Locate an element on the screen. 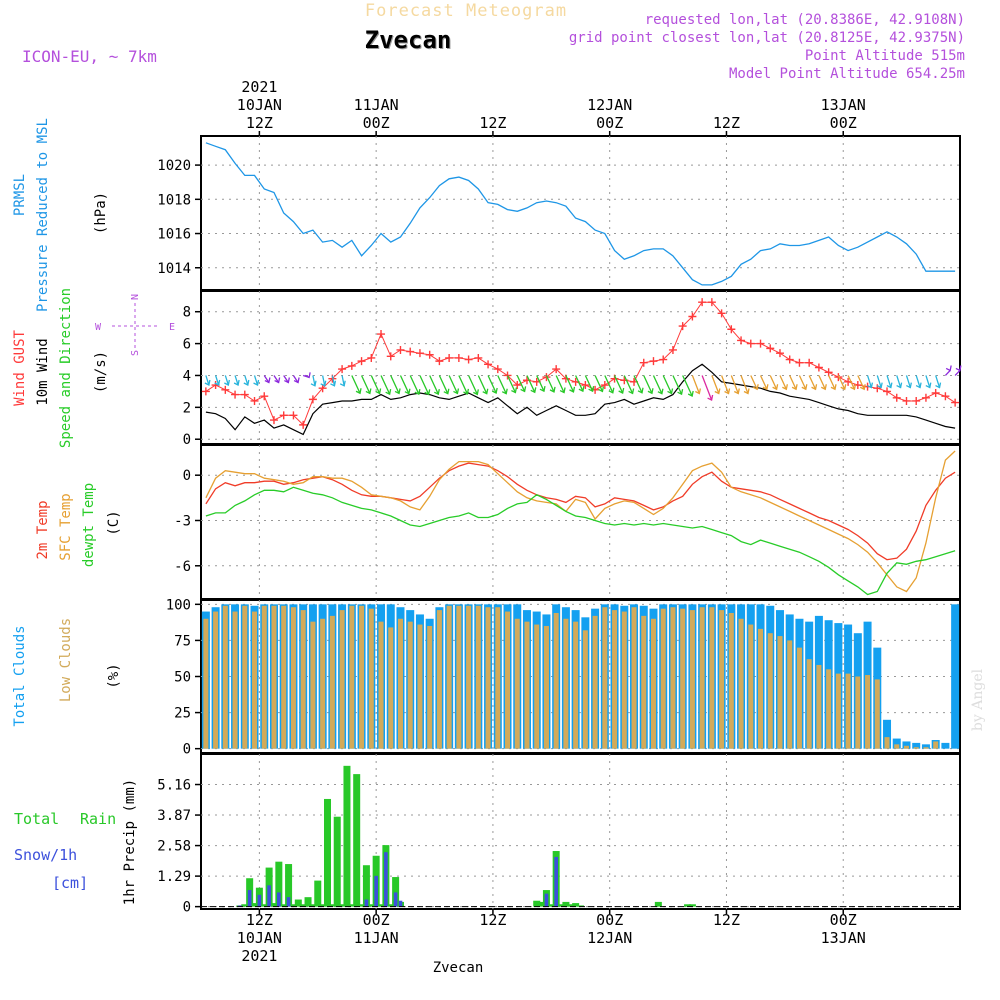  wind-ytick-label: 4 is located at coordinates (187, 376).